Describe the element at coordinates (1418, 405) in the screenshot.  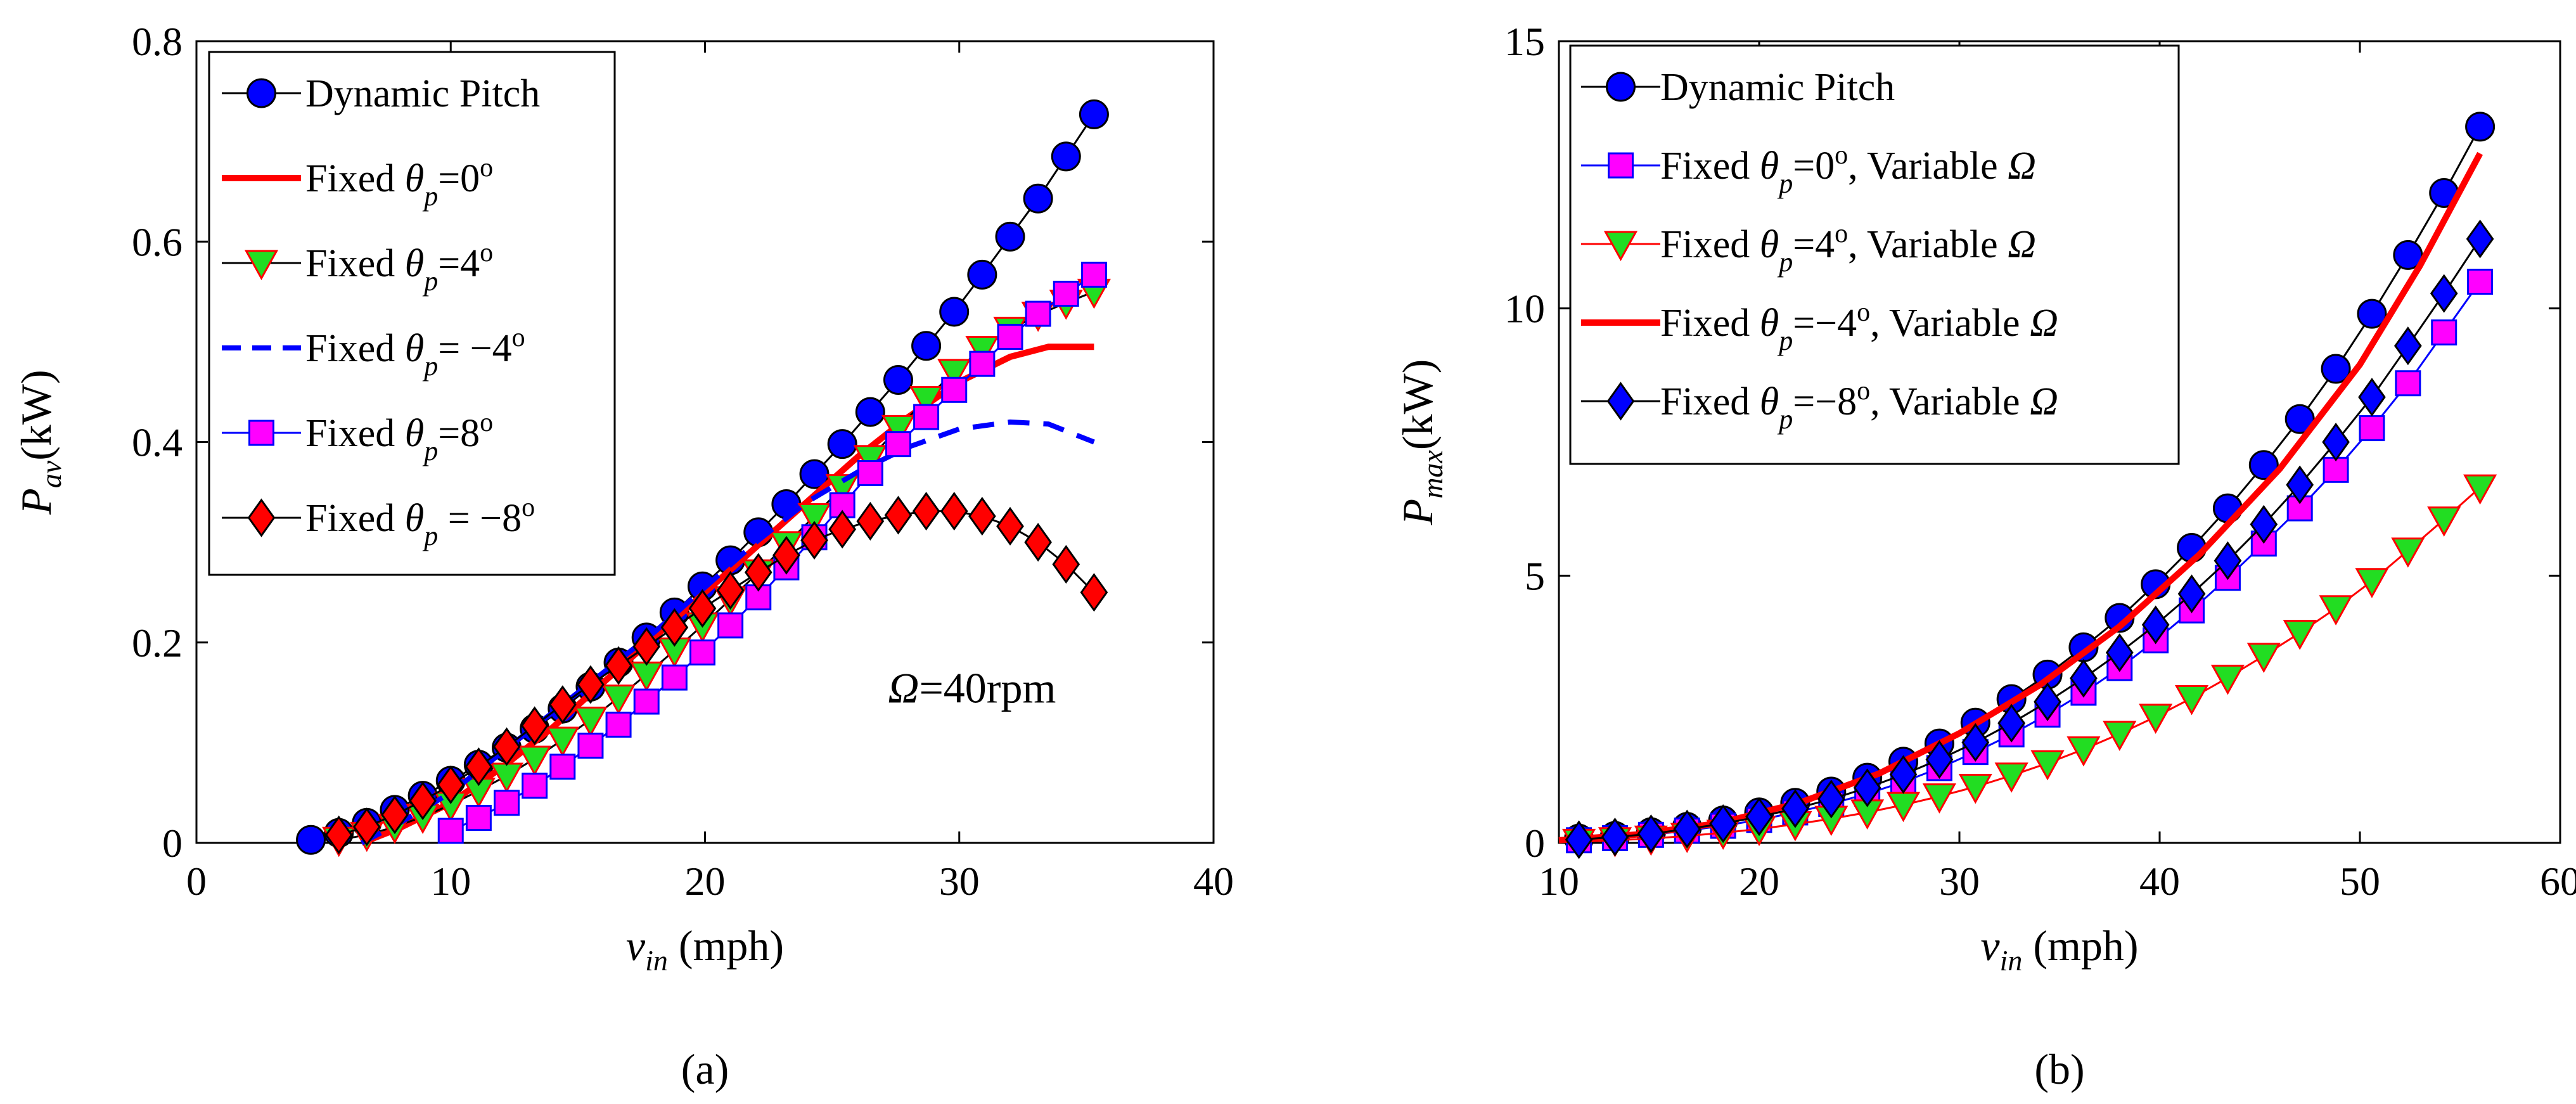
I see `y-axis-unit: (kW)` at that location.